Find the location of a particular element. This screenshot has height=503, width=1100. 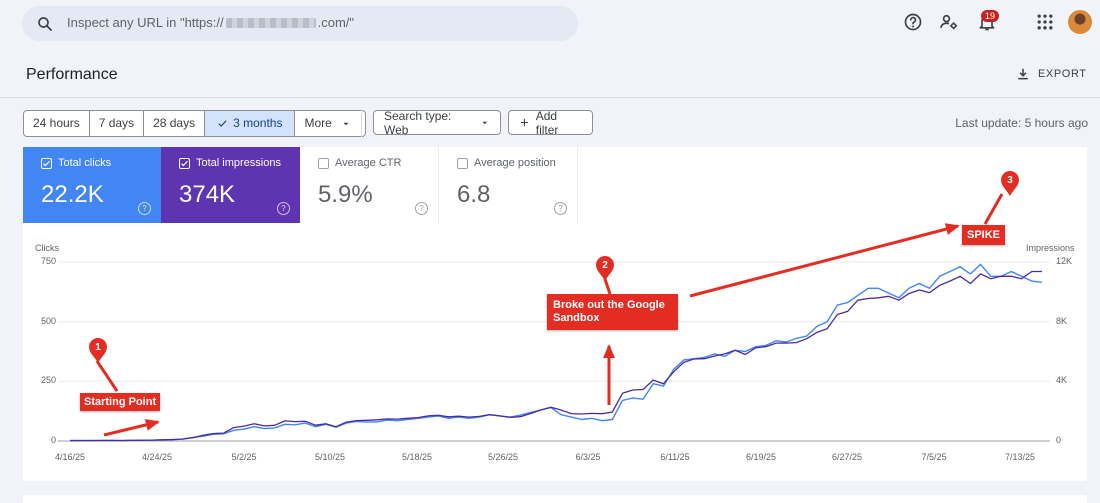

range-more-dropdown: More is located at coordinates (329, 123).